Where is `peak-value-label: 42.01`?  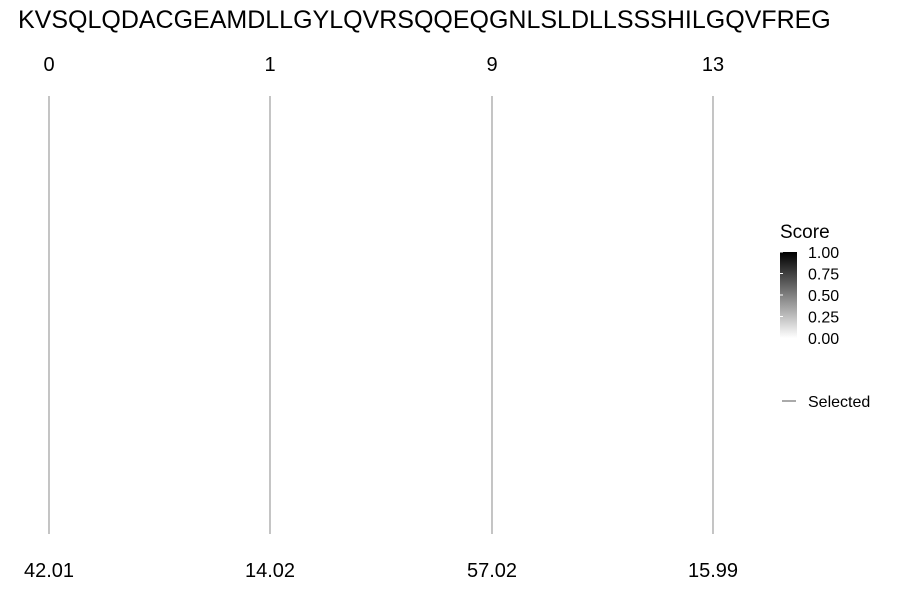
peak-value-label: 42.01 is located at coordinates (49, 571).